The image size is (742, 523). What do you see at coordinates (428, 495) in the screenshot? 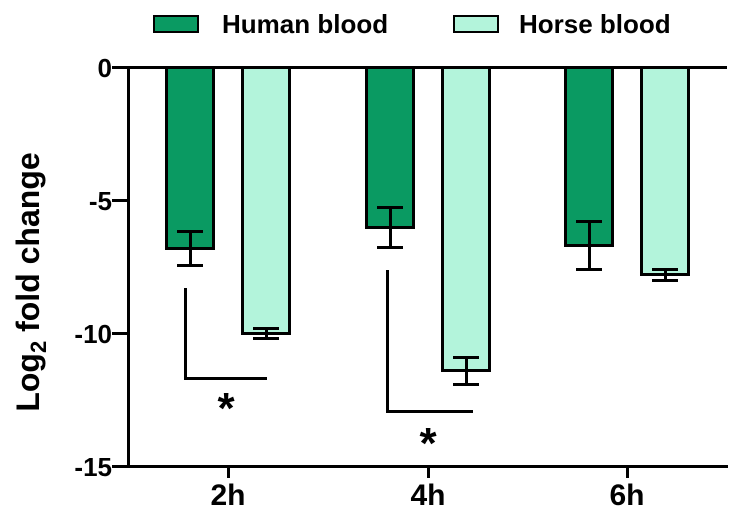
I see `x-tick-label: 4h` at bounding box center [428, 495].